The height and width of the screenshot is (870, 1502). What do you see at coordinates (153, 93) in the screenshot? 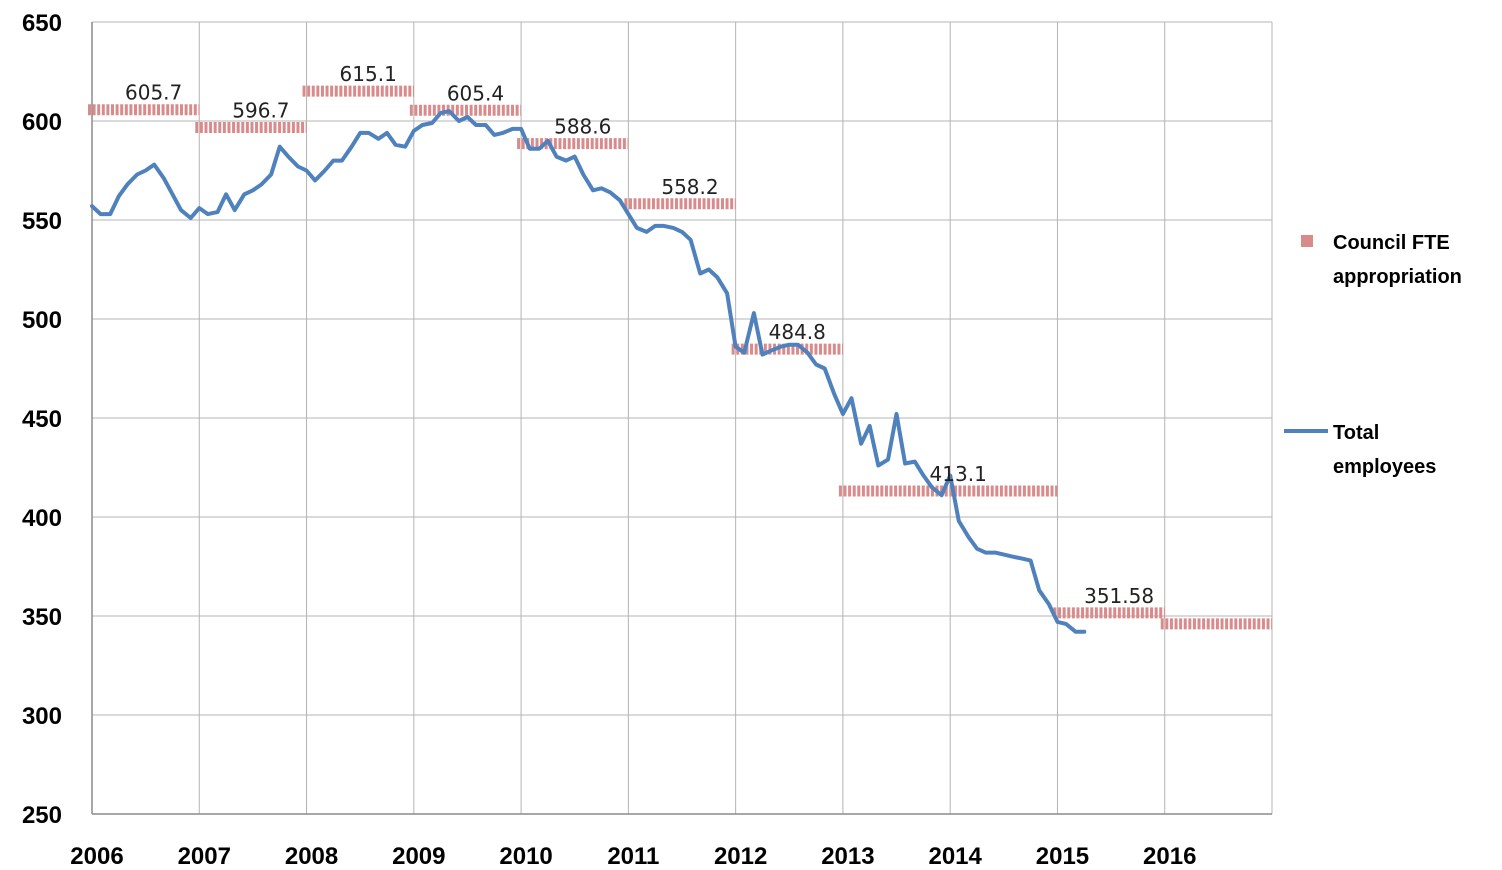
I see `data-label: 605.7` at bounding box center [153, 93].